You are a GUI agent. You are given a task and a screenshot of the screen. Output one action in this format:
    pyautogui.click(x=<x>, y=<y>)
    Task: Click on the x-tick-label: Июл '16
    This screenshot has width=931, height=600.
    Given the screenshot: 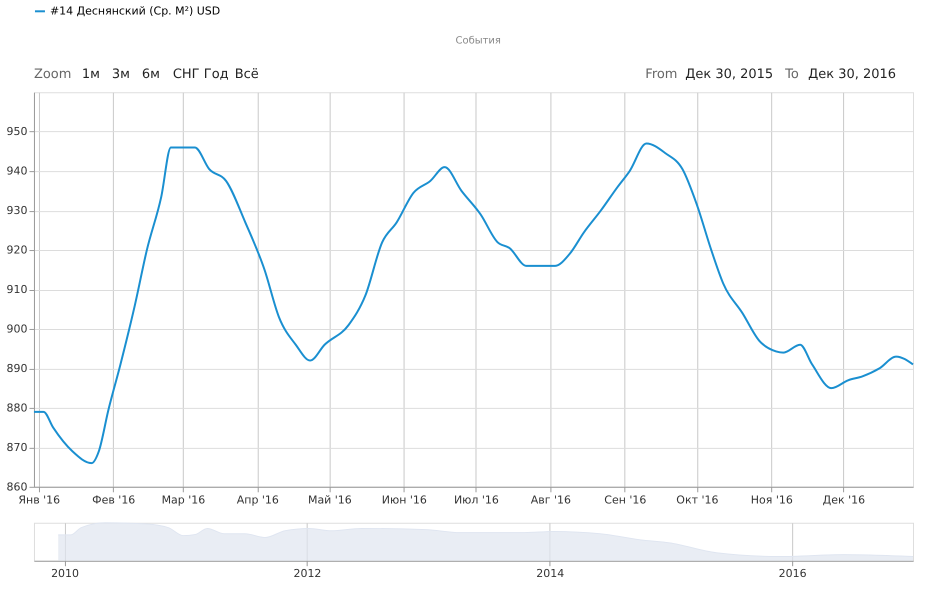 What is the action you would take?
    pyautogui.click(x=476, y=499)
    